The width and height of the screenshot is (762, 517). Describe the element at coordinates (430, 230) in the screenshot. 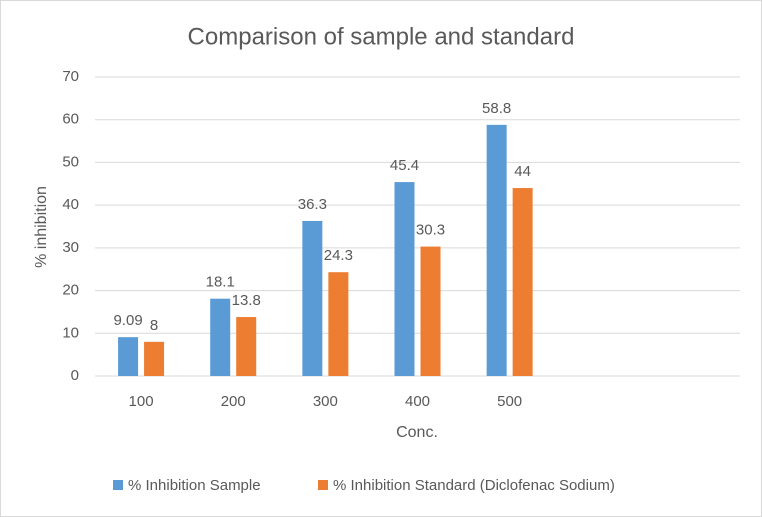

I see `data-label: 30.3` at that location.